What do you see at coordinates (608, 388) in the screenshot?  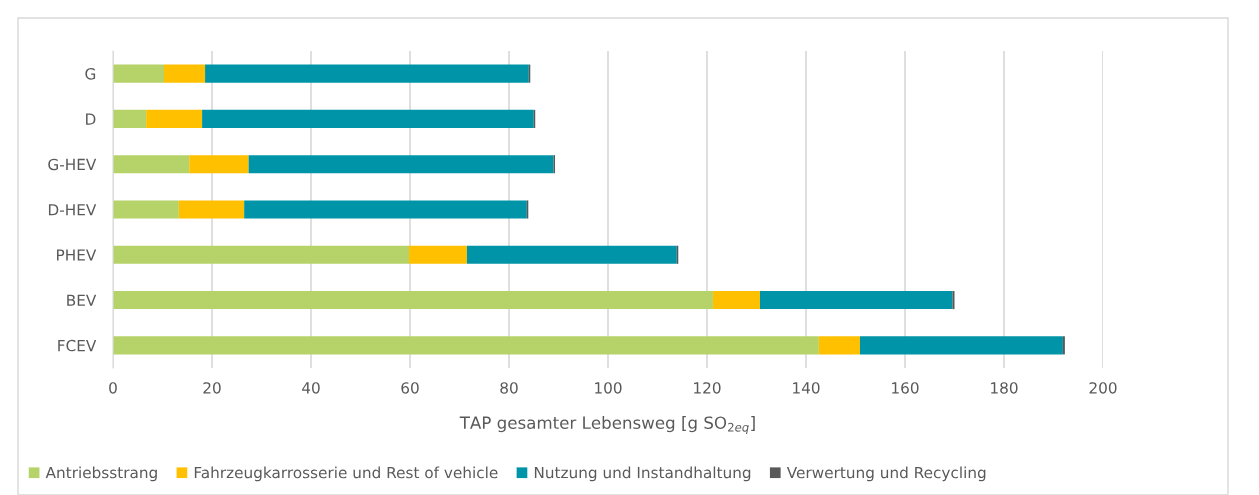 I see `x-tick-label: 100` at bounding box center [608, 388].